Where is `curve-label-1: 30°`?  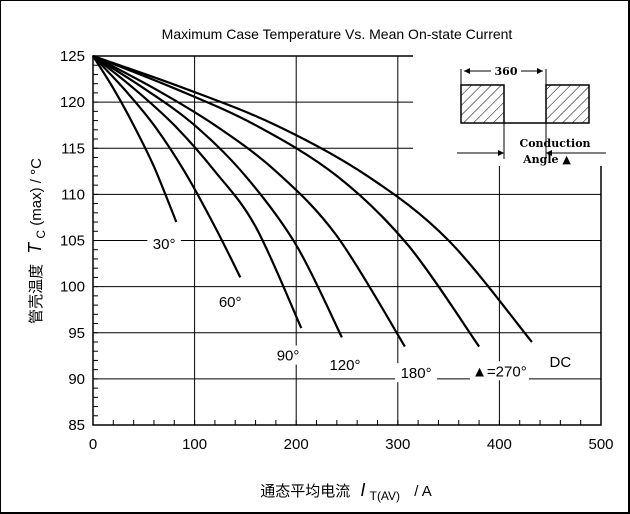
curve-label-1: 30° is located at coordinates (164, 244).